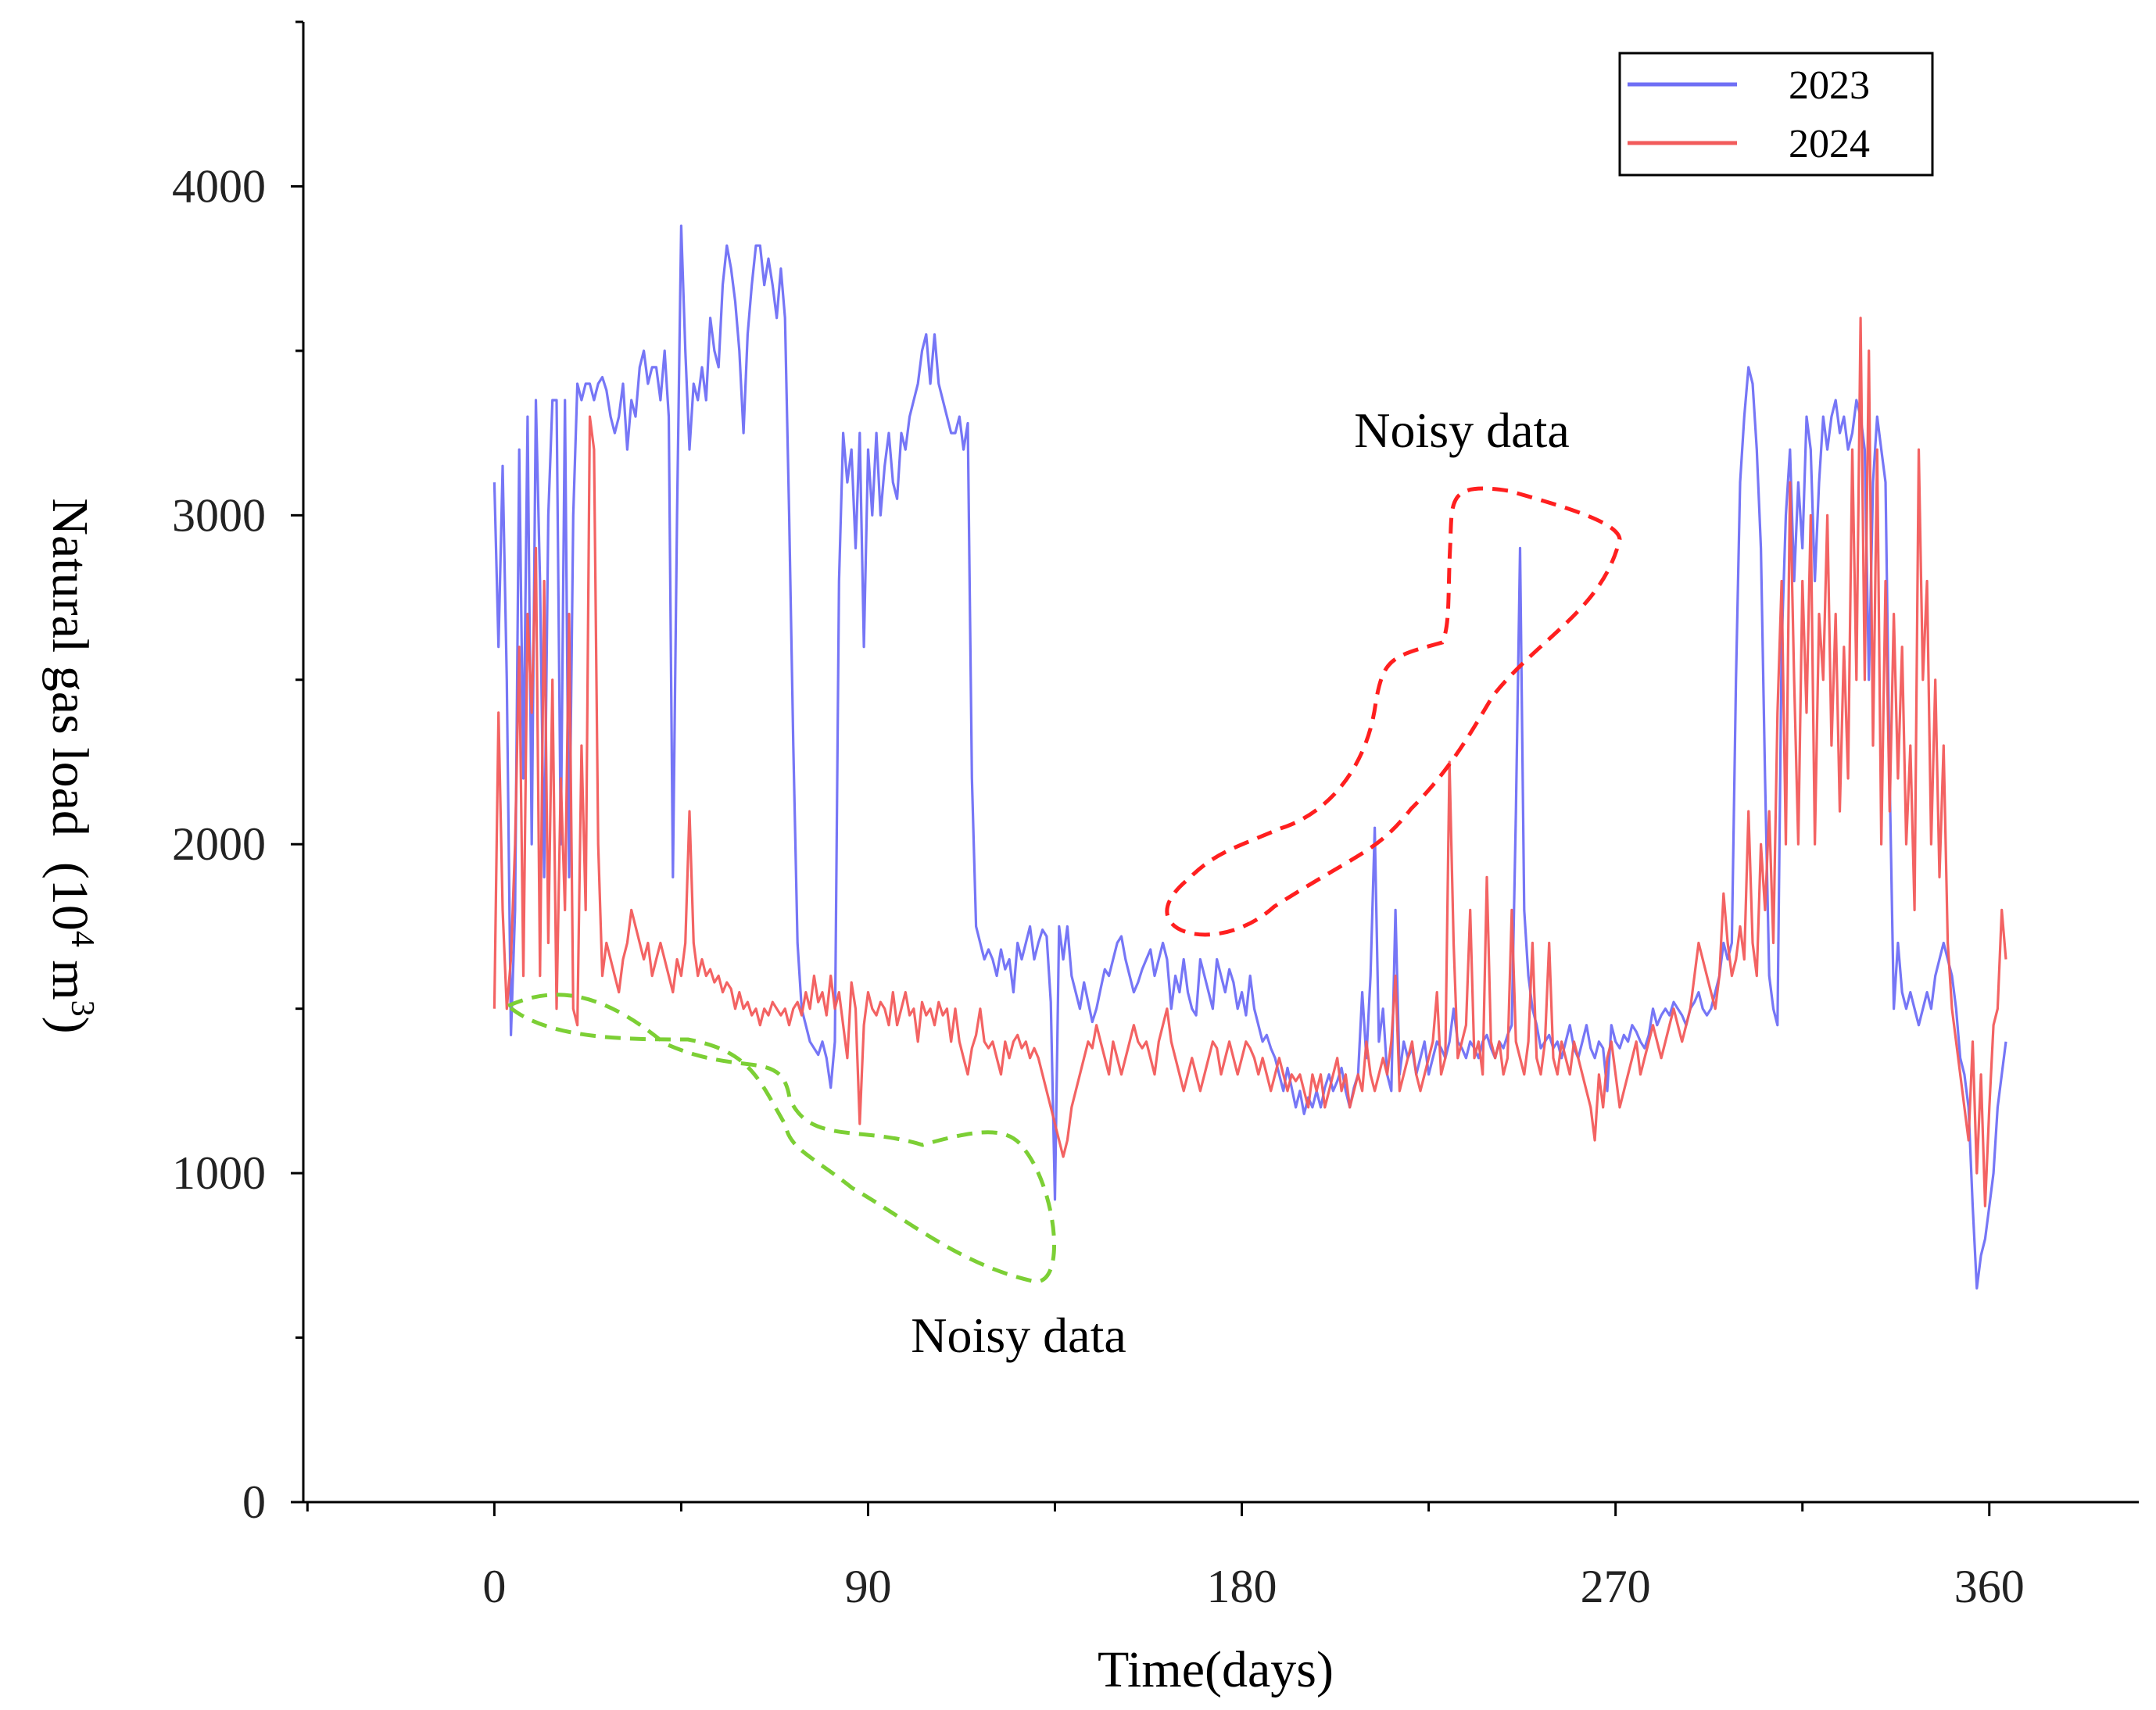 This screenshot has width=2156, height=1710. What do you see at coordinates (1462, 430) in the screenshot?
I see `annotation-label-red: Noisy data` at bounding box center [1462, 430].